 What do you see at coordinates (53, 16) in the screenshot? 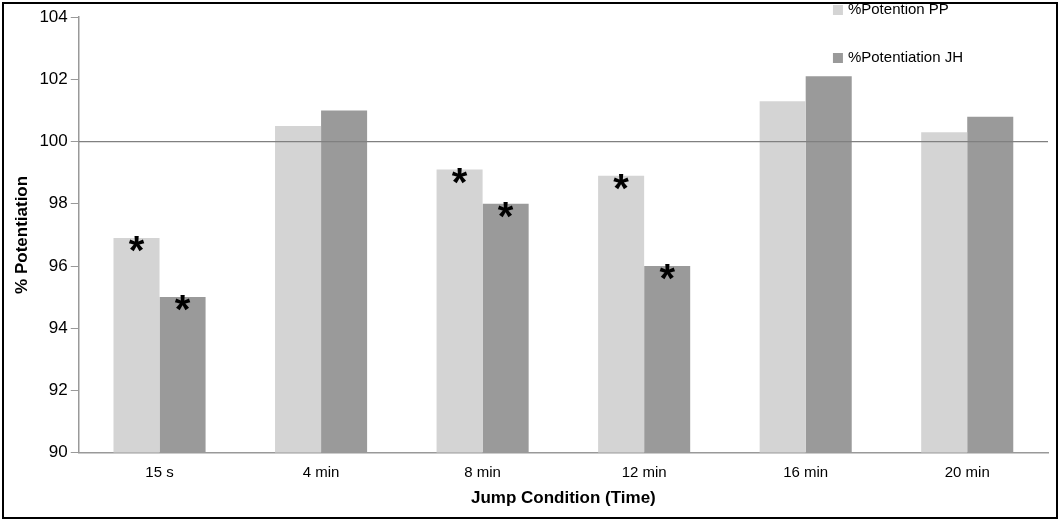
I see `y-tick-label: 104` at bounding box center [53, 16].